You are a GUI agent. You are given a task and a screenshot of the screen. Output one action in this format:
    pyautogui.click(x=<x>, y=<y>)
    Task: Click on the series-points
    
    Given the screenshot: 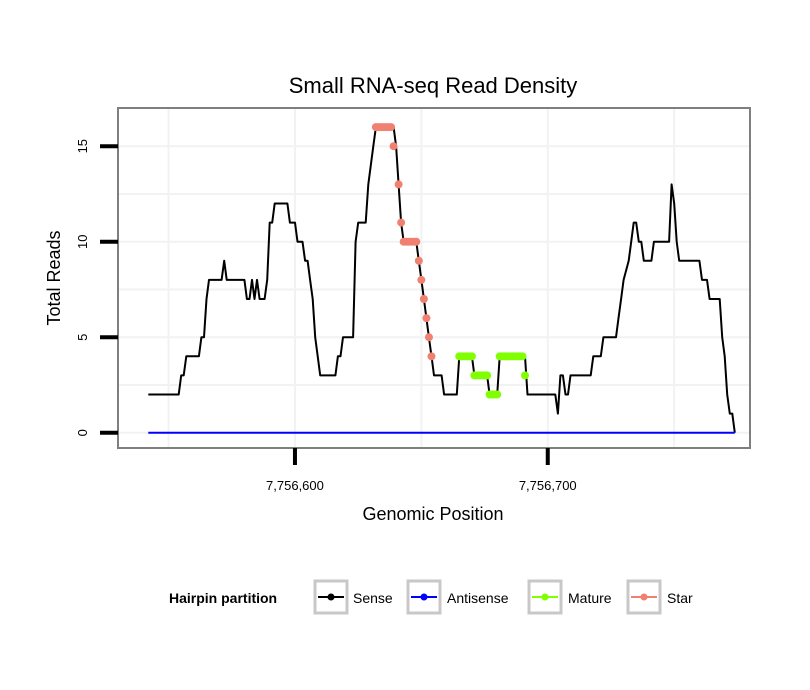 What is the action you would take?
    pyautogui.click(x=450, y=261)
    